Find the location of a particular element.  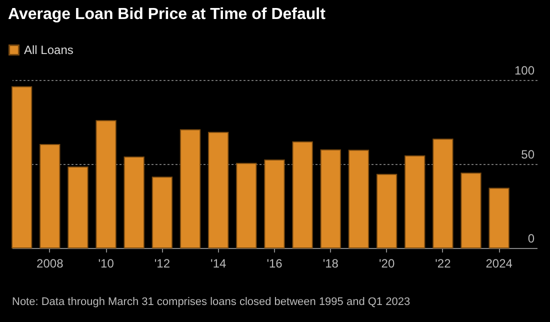

x-tick-label: '22 is located at coordinates (443, 263).